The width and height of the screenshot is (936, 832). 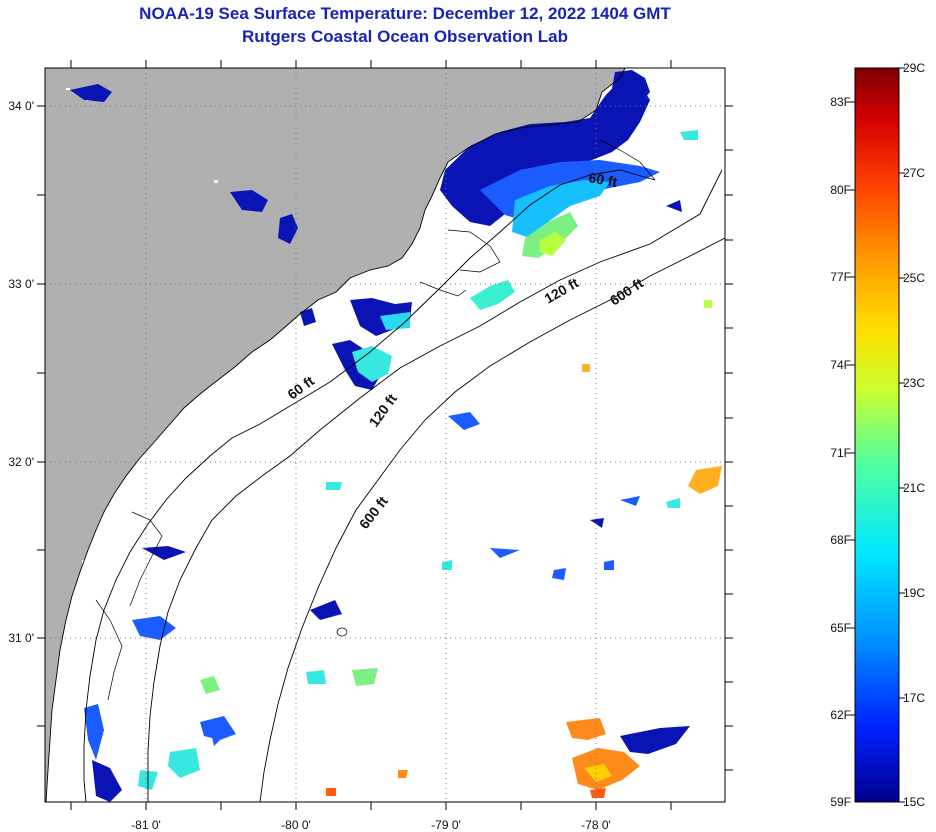 What do you see at coordinates (914, 593) in the screenshot?
I see `colorbar-c-label: 19C` at bounding box center [914, 593].